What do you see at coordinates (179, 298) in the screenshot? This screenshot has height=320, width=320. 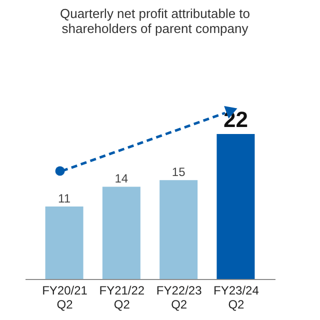 I see `x-tick-label: FY22/23 Q2` at bounding box center [179, 298].